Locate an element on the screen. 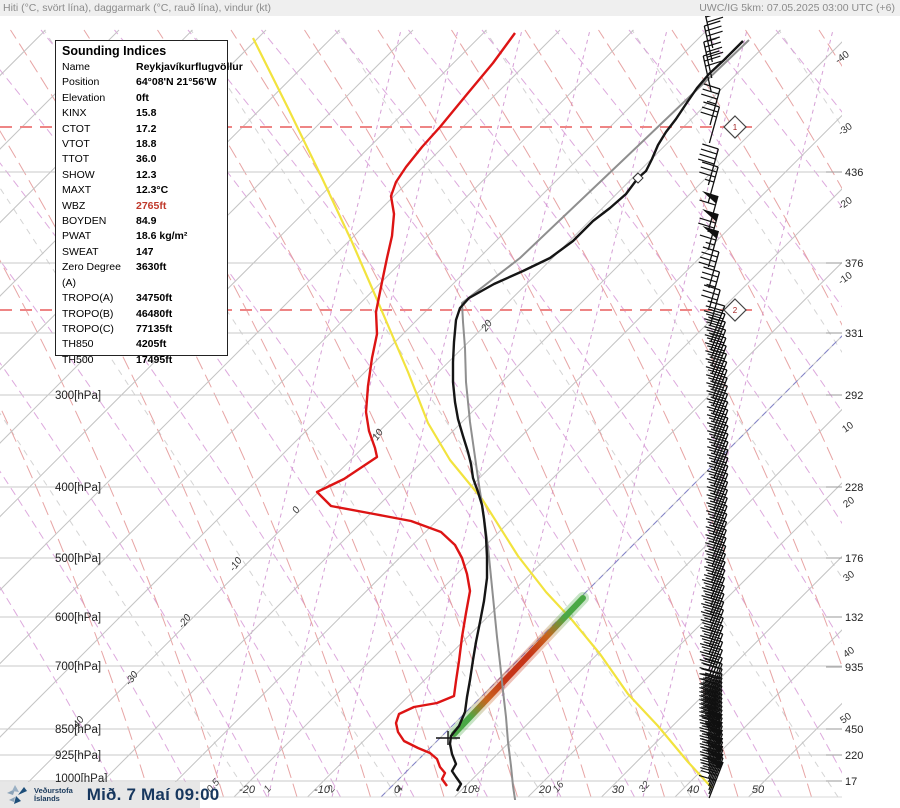  indices-row-label: Zero Degree (A) is located at coordinates (91, 275).